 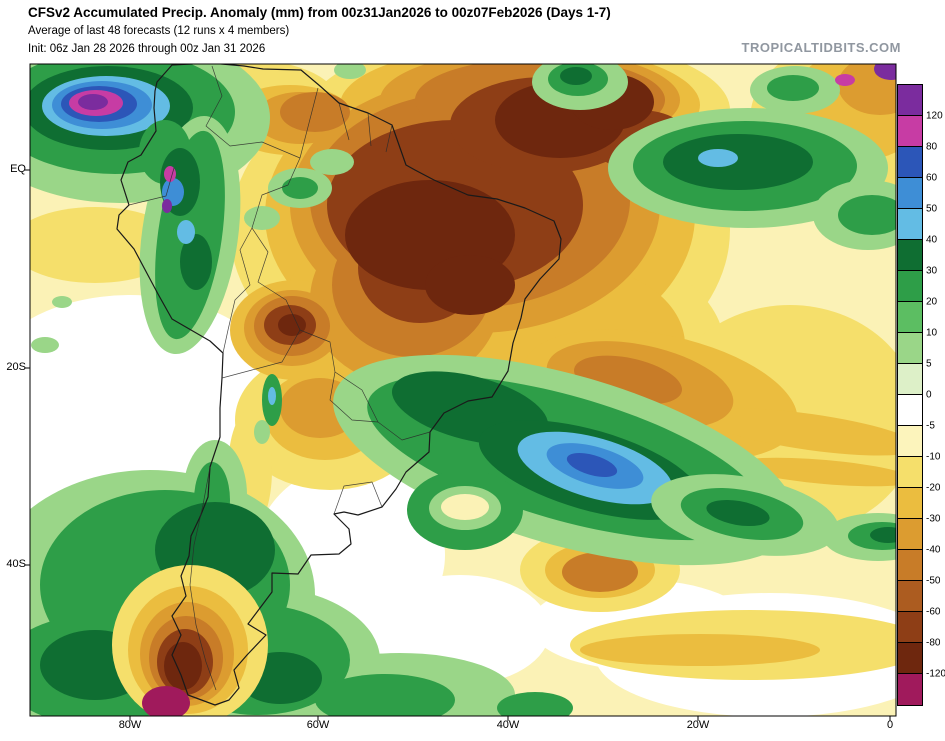 I want to click on colorbar-label: 20, so click(x=932, y=302).